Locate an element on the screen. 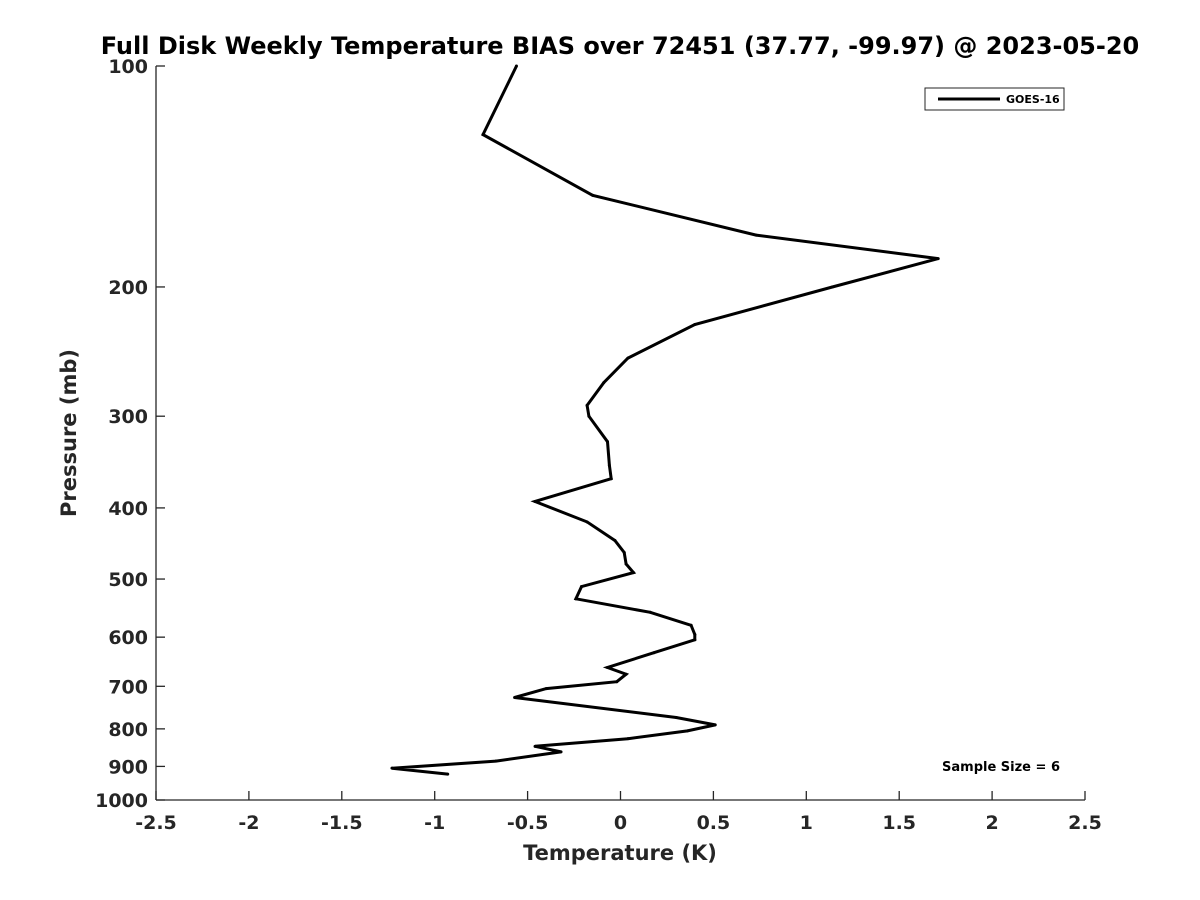 The image size is (1200, 900). legend: GOES-16 is located at coordinates (994, 99).